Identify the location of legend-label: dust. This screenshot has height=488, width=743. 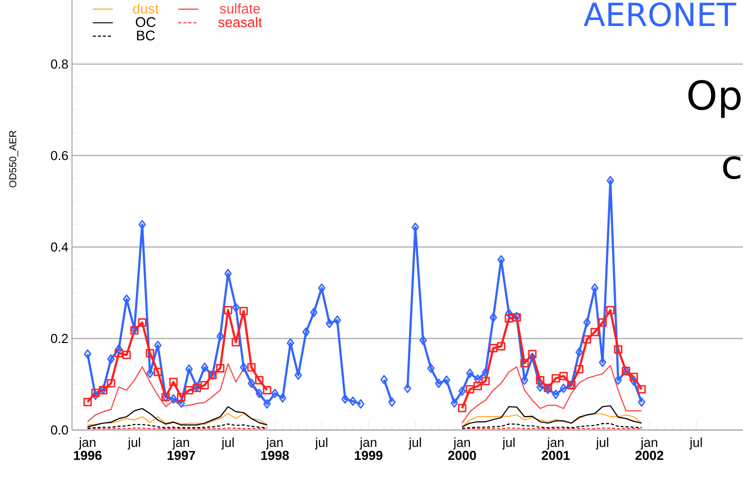
(146, 8).